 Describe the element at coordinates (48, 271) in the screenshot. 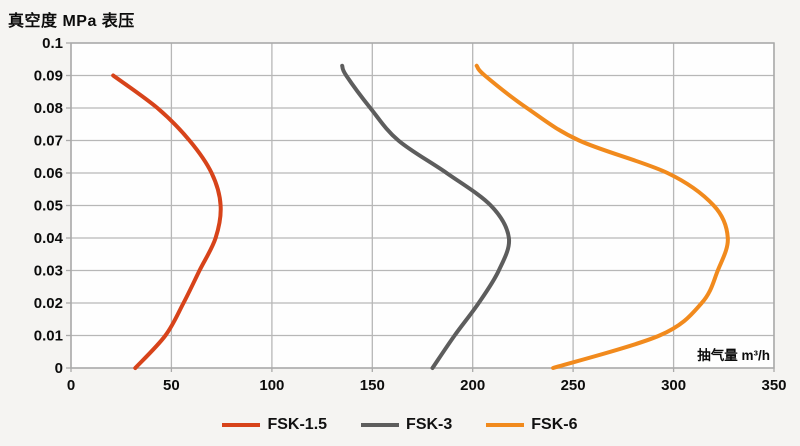

I see `y-tick-label-0.03: 0.03` at that location.